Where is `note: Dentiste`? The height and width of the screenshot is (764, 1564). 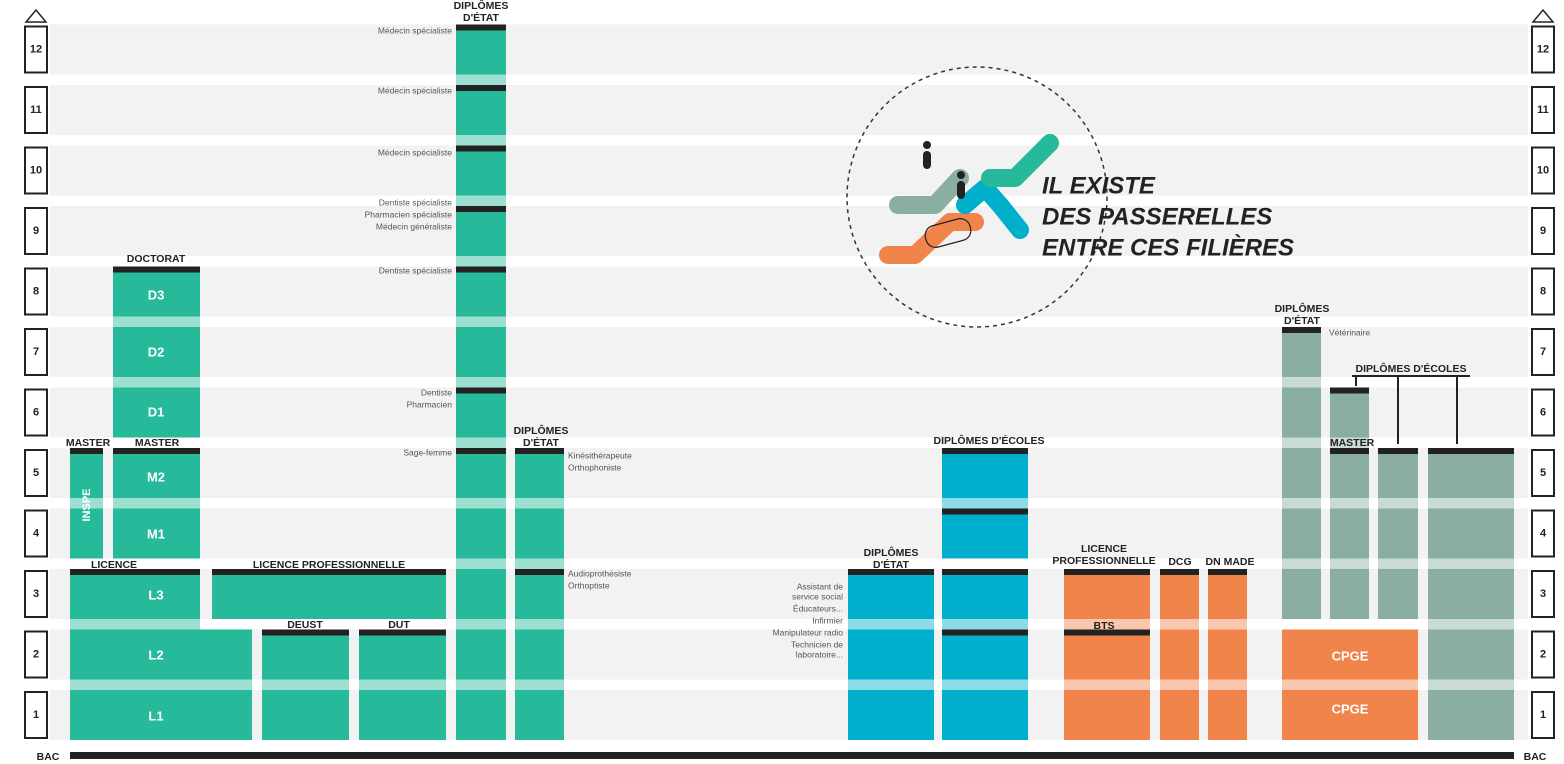
note: Dentiste is located at coordinates (436, 392).